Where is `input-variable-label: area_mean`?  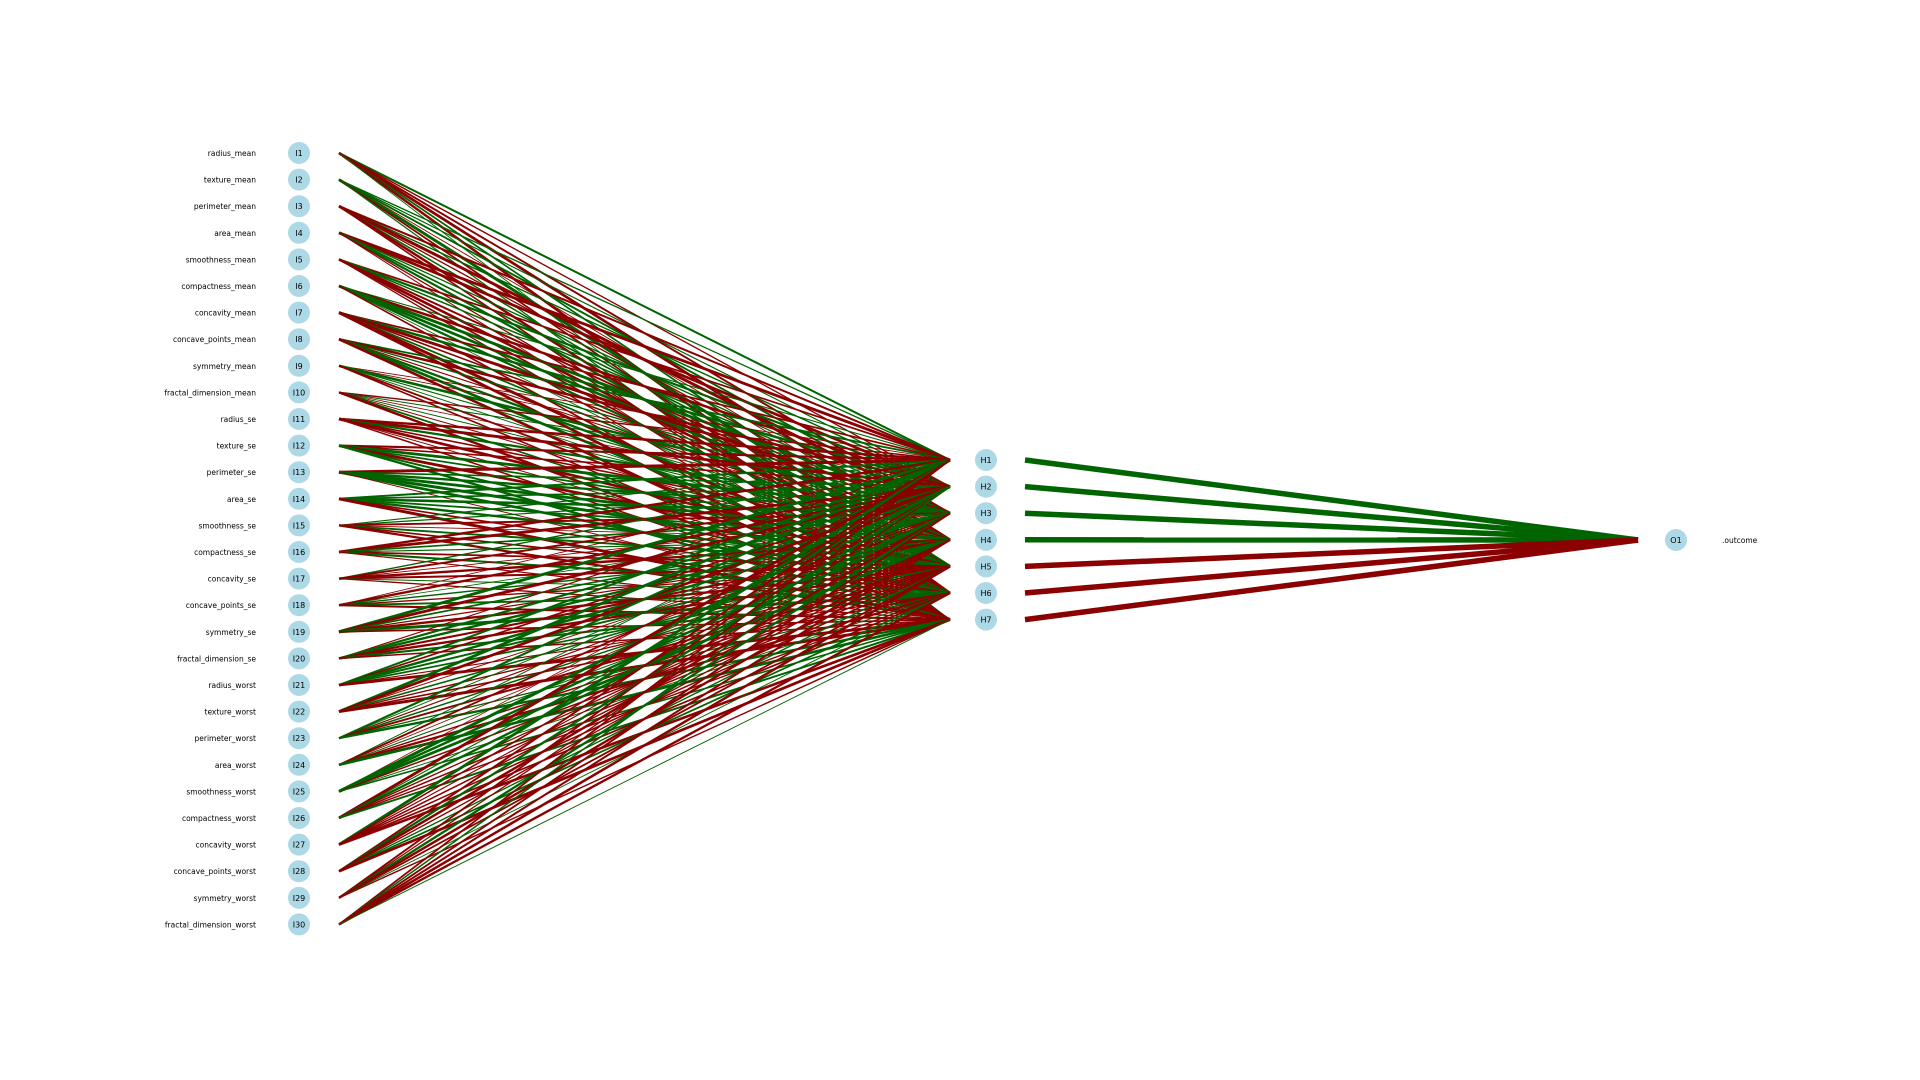 input-variable-label: area_mean is located at coordinates (235, 233).